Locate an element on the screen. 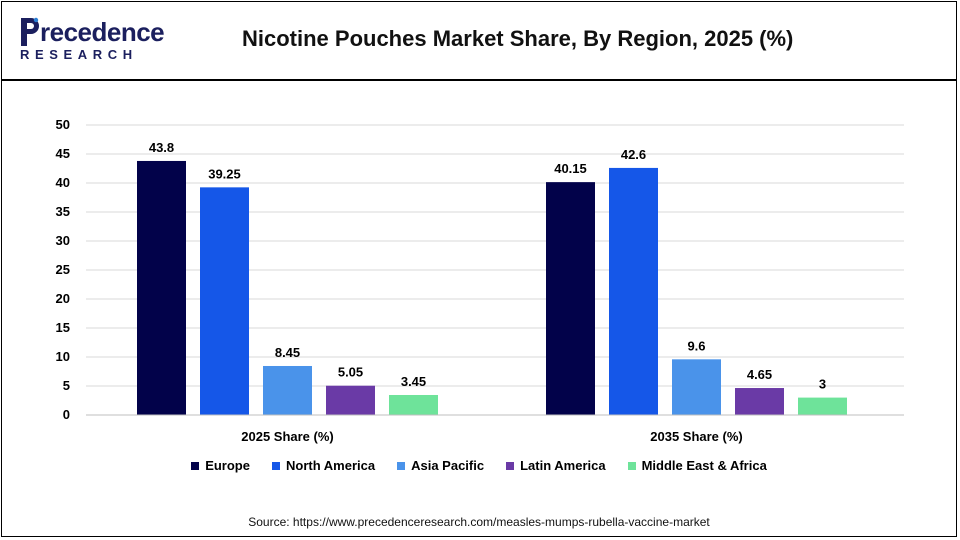 This screenshot has height=540, width=960. legend-label: Latin America is located at coordinates (563, 465).